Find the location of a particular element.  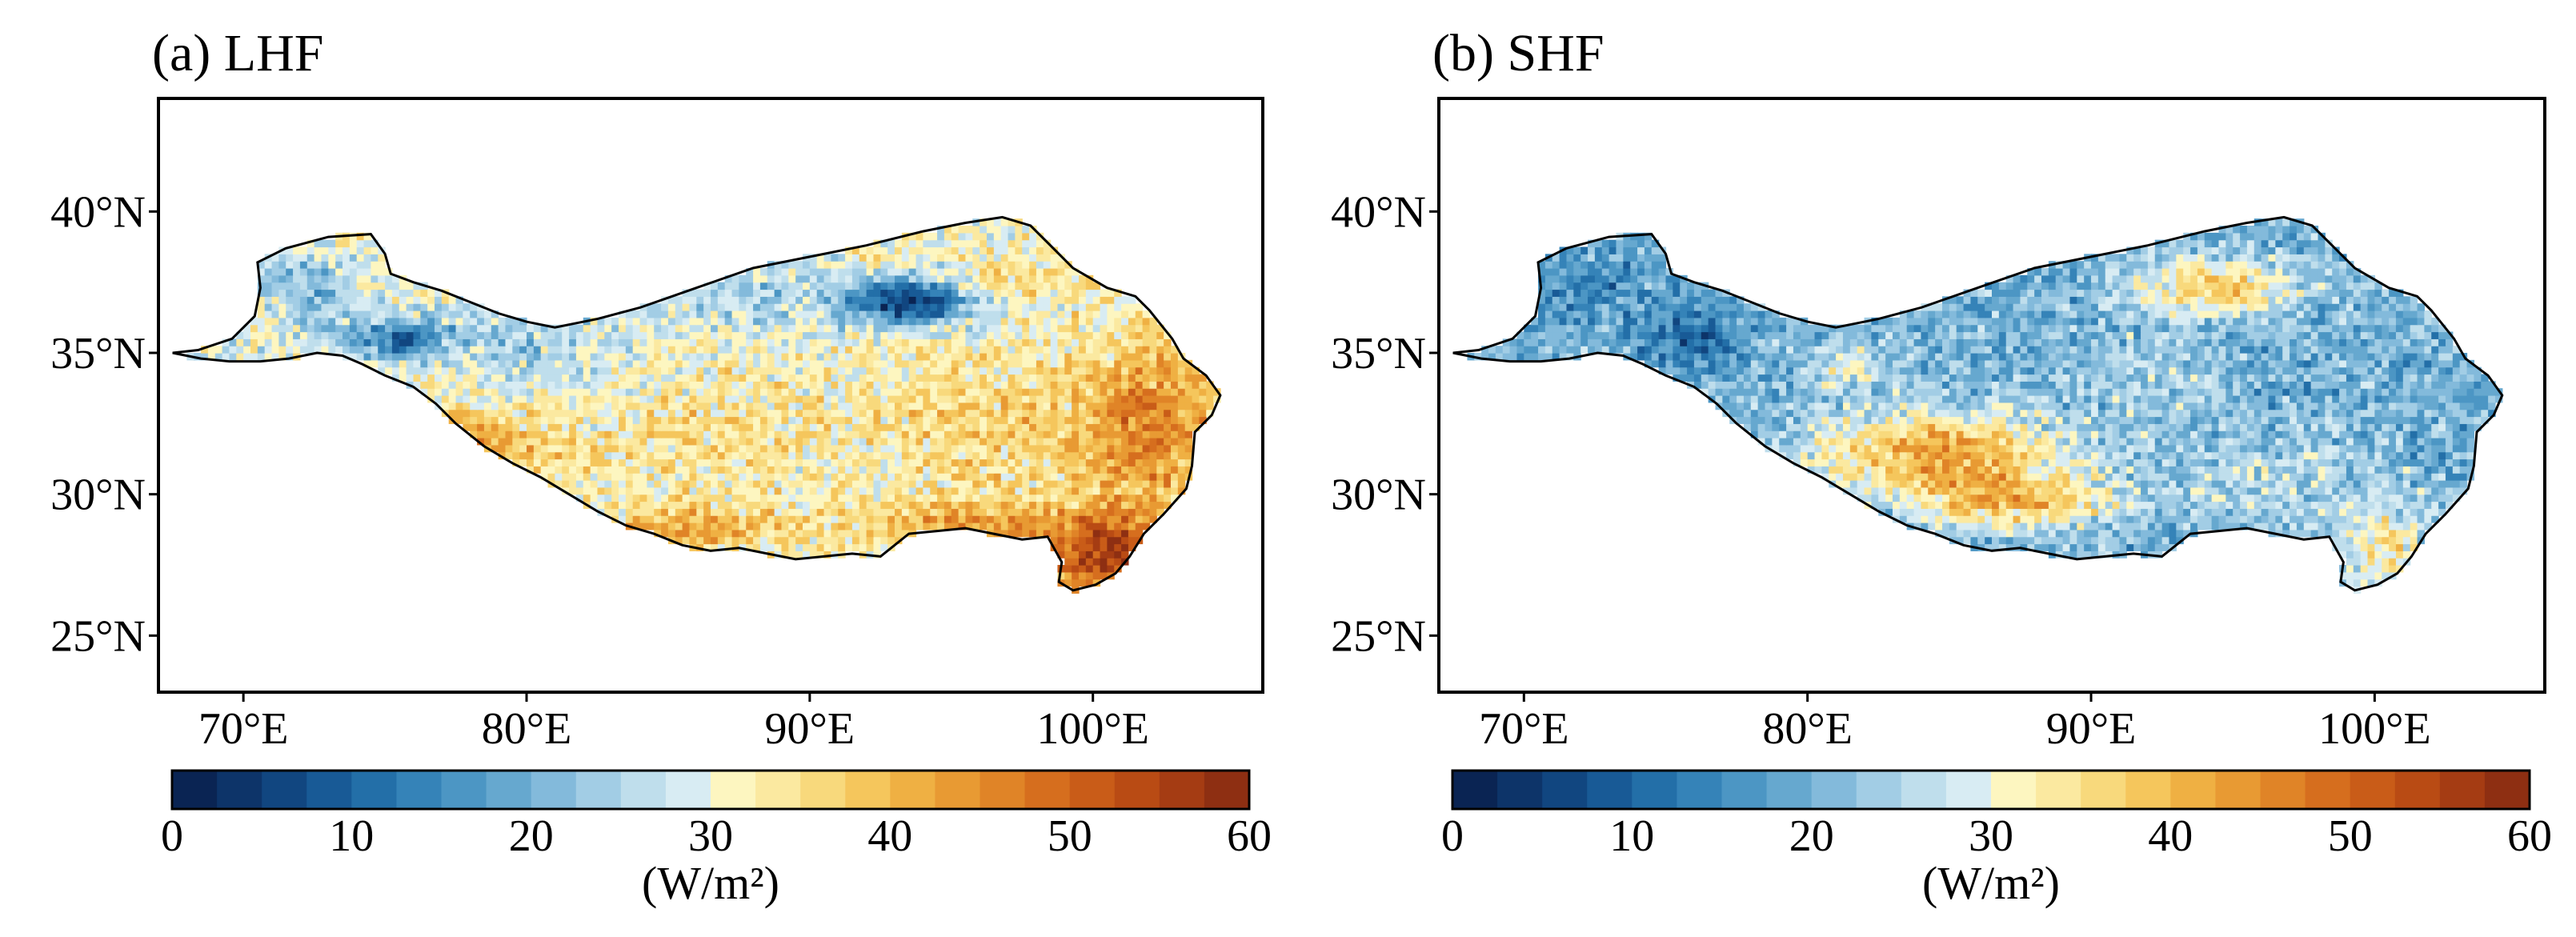

colorbar-swatch is located at coordinates (1182, 790).